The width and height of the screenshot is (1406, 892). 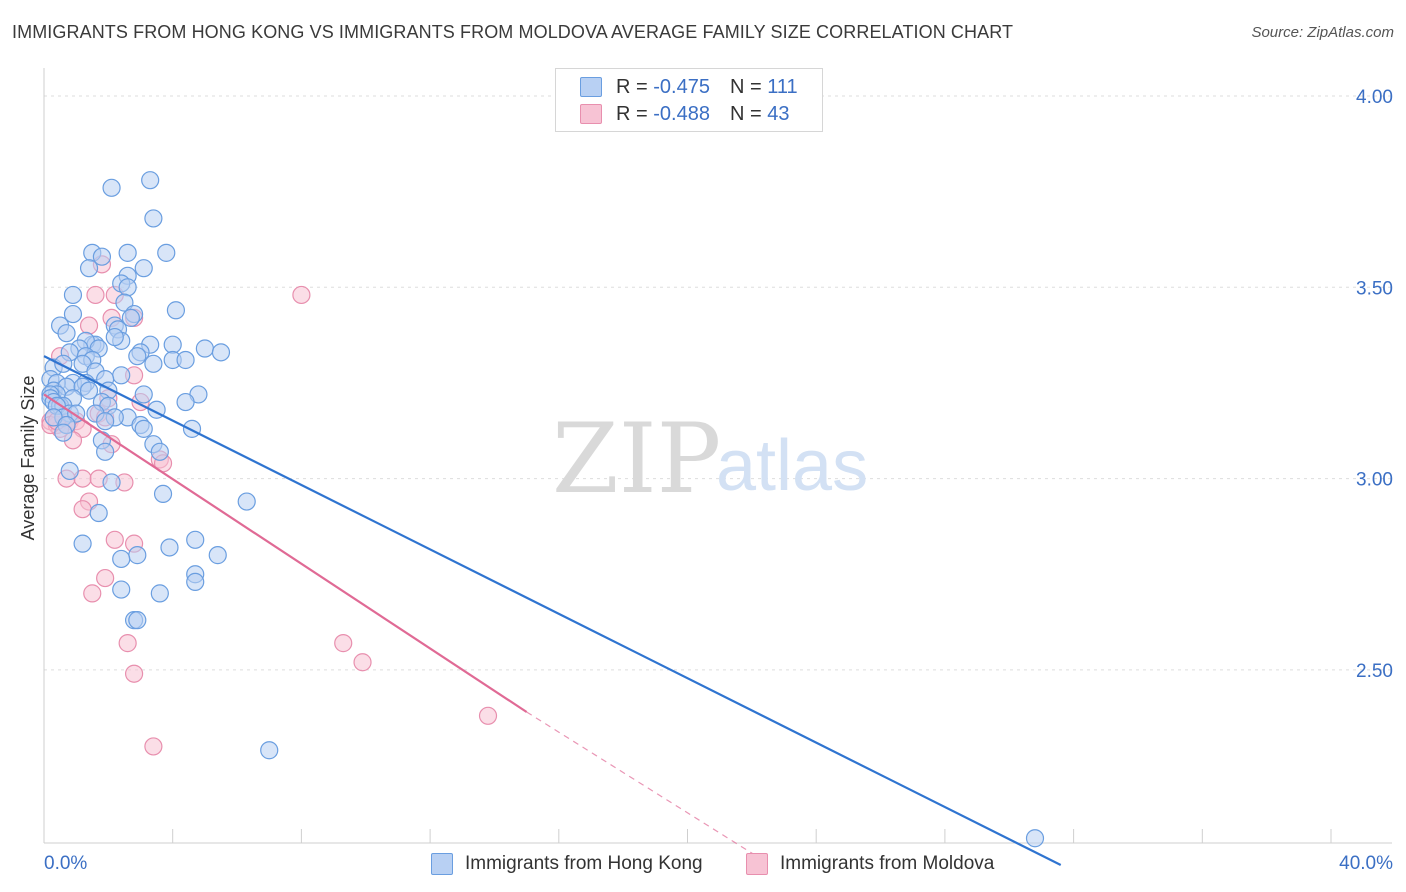 What do you see at coordinates (782, 86) in the screenshot?
I see `legend-n-value: 111` at bounding box center [782, 86].